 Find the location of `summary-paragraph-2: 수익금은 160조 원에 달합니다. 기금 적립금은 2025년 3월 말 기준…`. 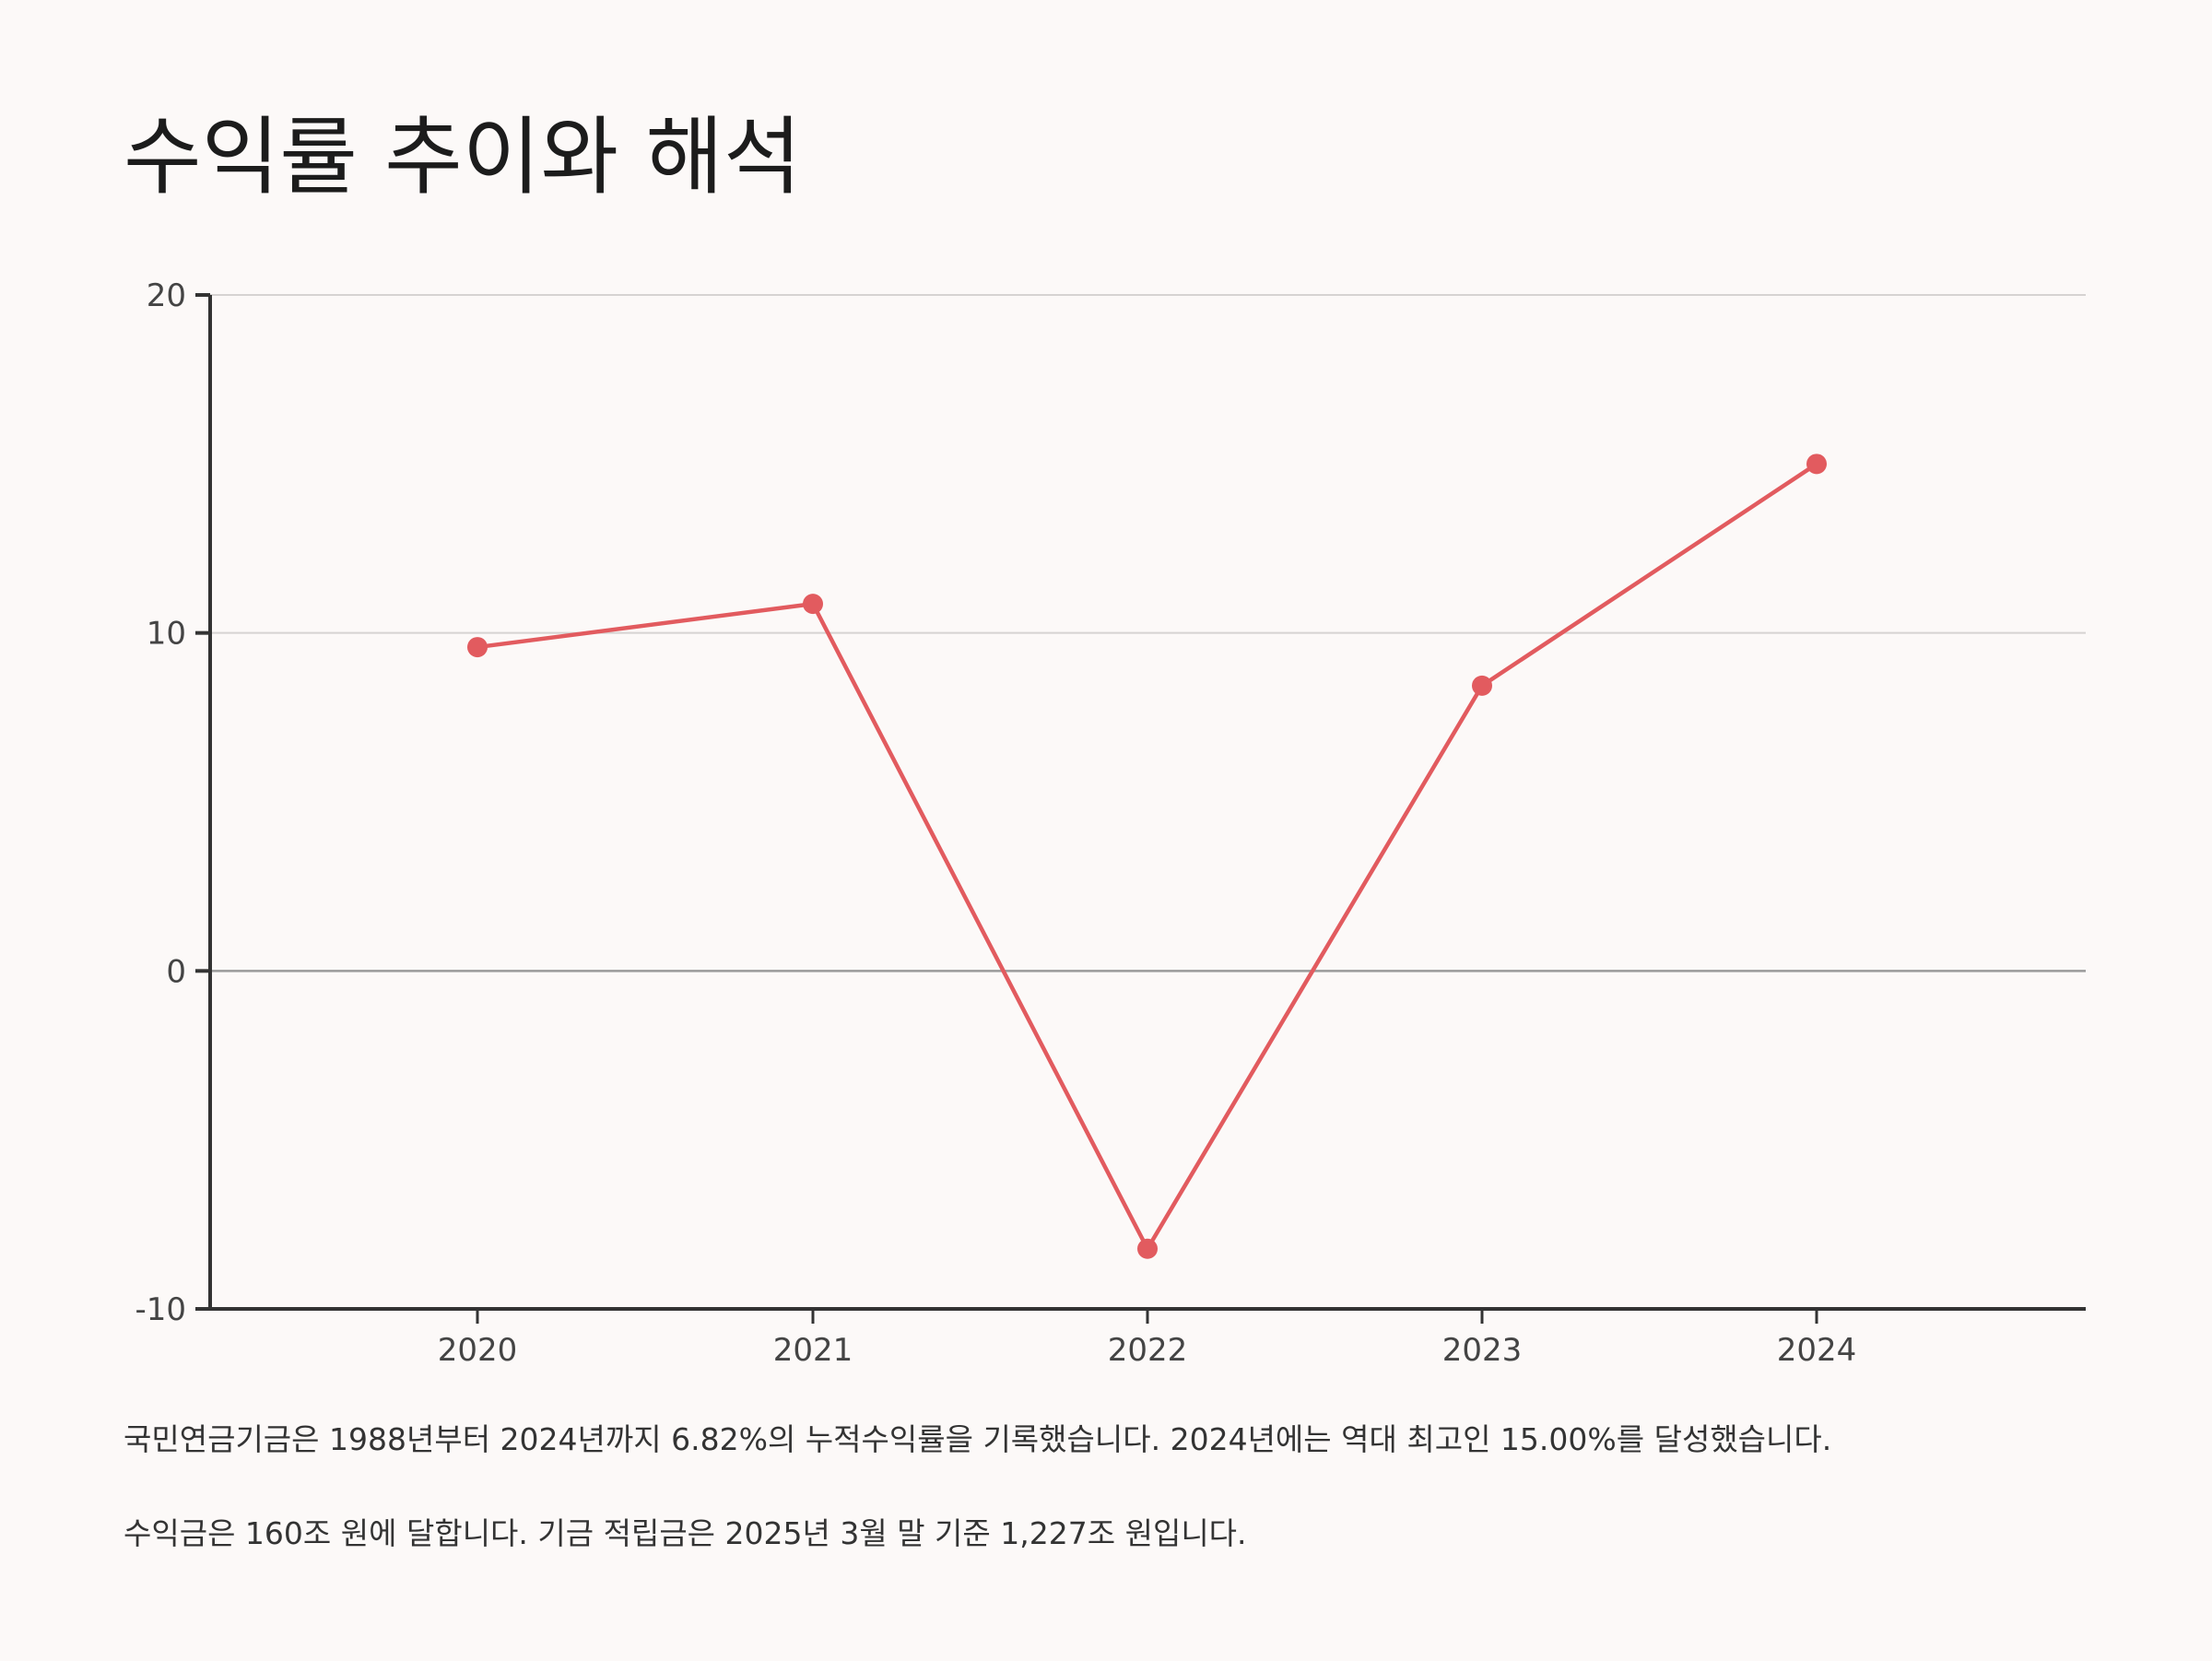

summary-paragraph-2: 수익금은 160조 원에 달합니다. 기금 적립금은 2025년 3월 말 기준… is located at coordinates (685, 1533).